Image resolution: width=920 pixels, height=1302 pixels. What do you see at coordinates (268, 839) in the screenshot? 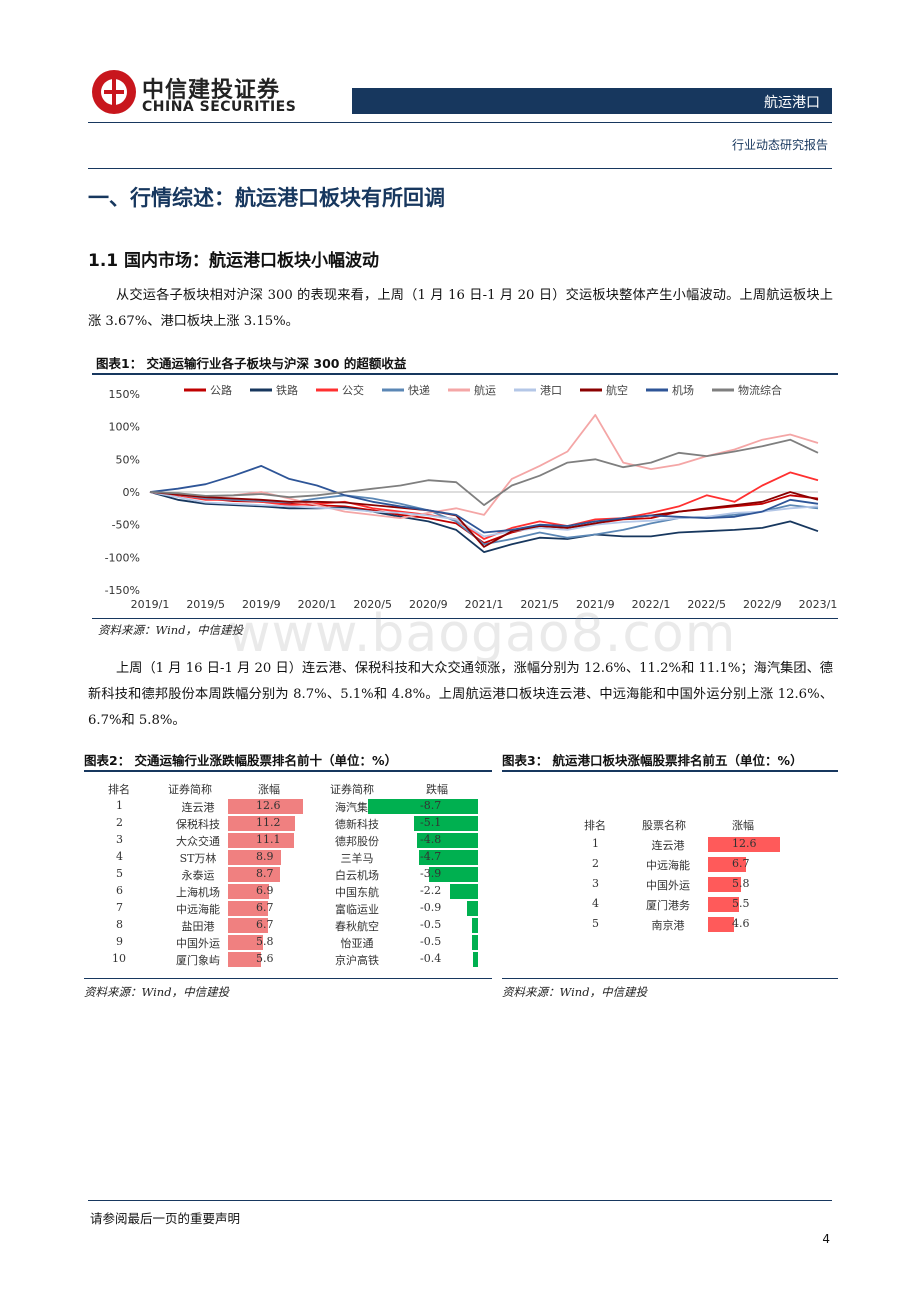
I see `gainer-value: 11.1` at bounding box center [268, 839].